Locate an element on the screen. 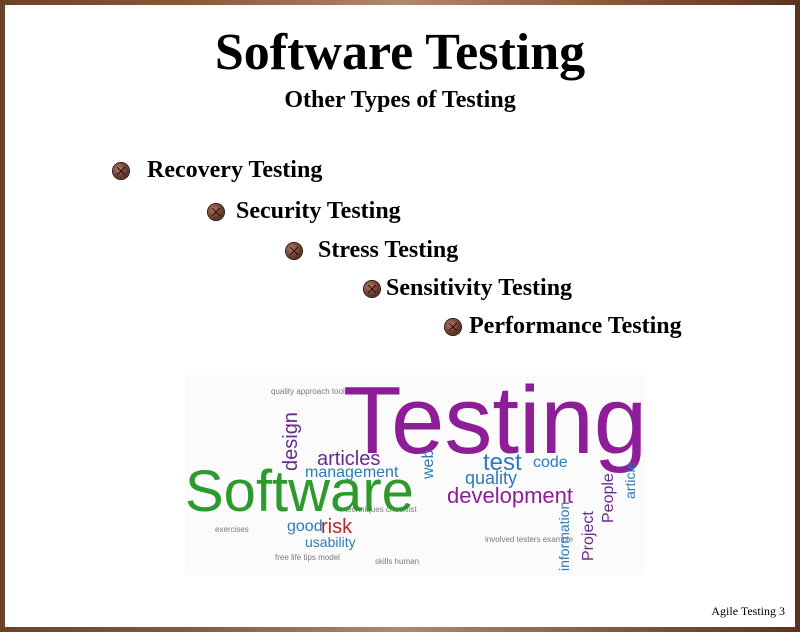  bullet-label: Security Testing is located at coordinates (318, 211).